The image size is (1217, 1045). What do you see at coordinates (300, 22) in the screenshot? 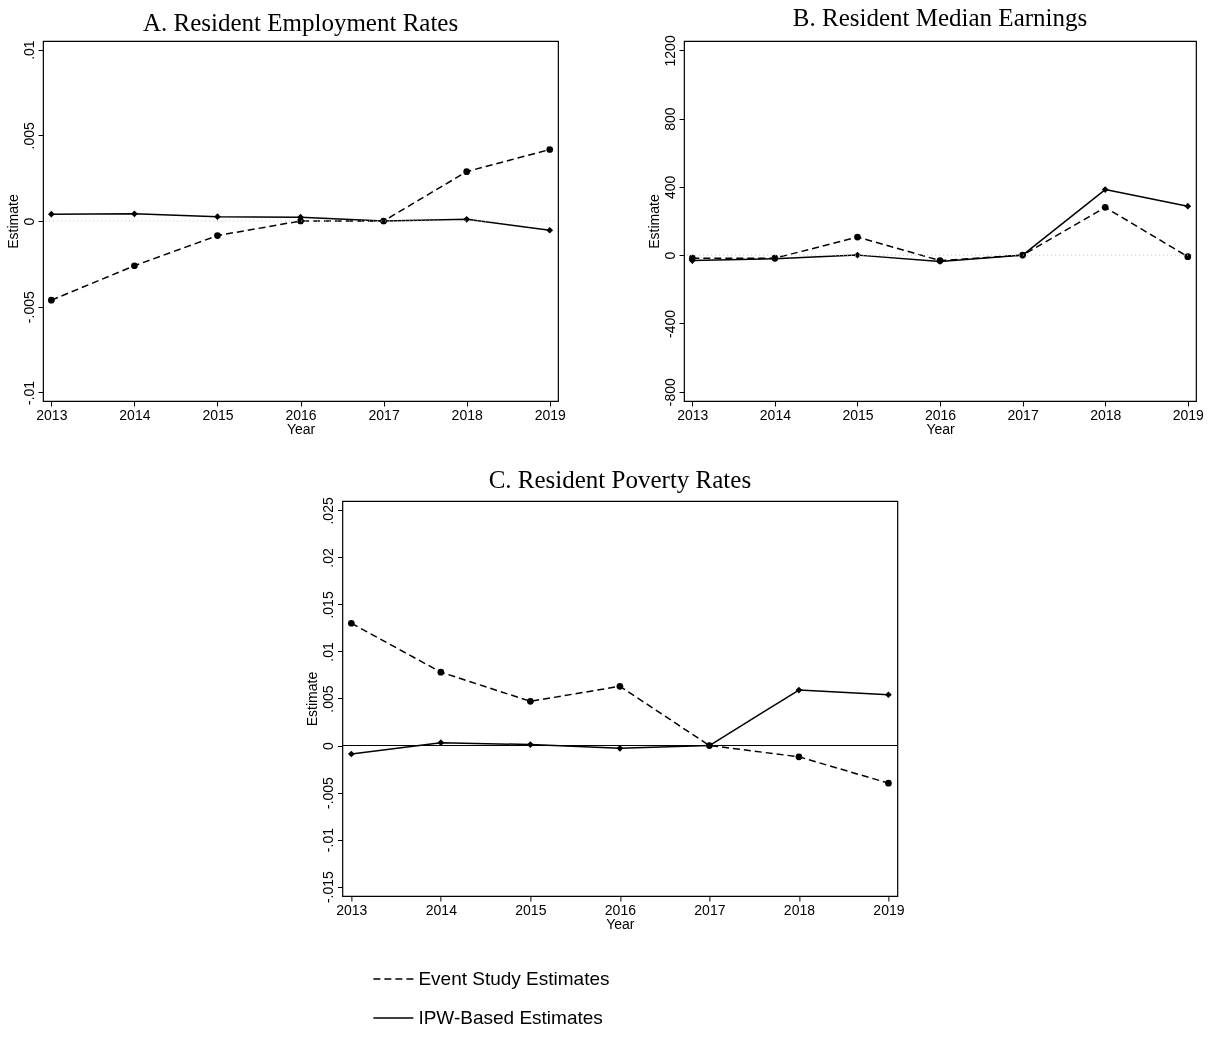
I see `chart-title: A. Resident Employment Rates` at bounding box center [300, 22].